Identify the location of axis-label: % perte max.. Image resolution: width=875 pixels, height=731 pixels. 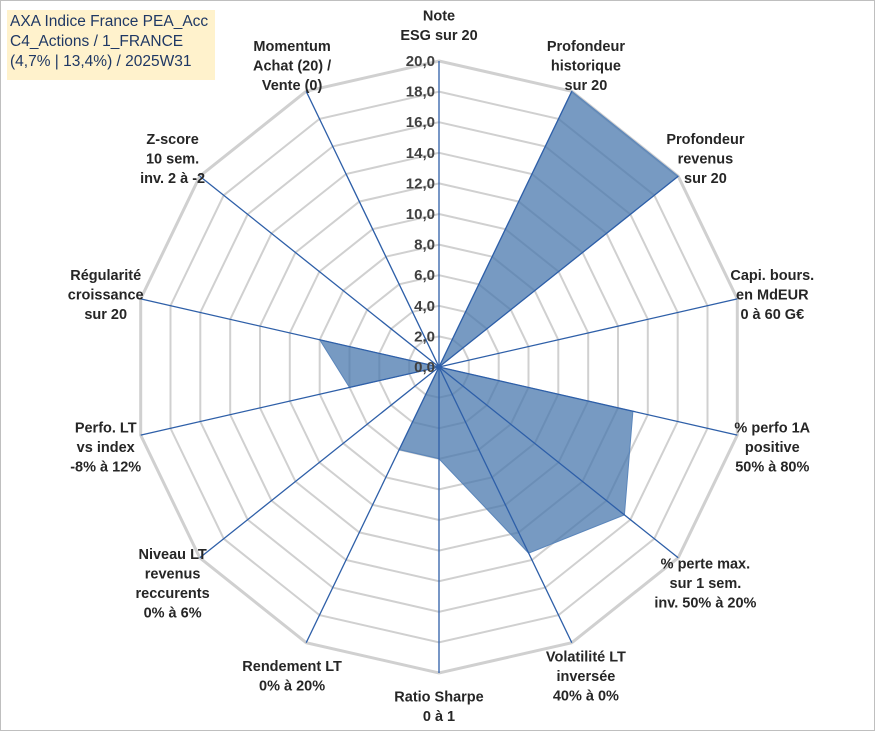
(705, 565).